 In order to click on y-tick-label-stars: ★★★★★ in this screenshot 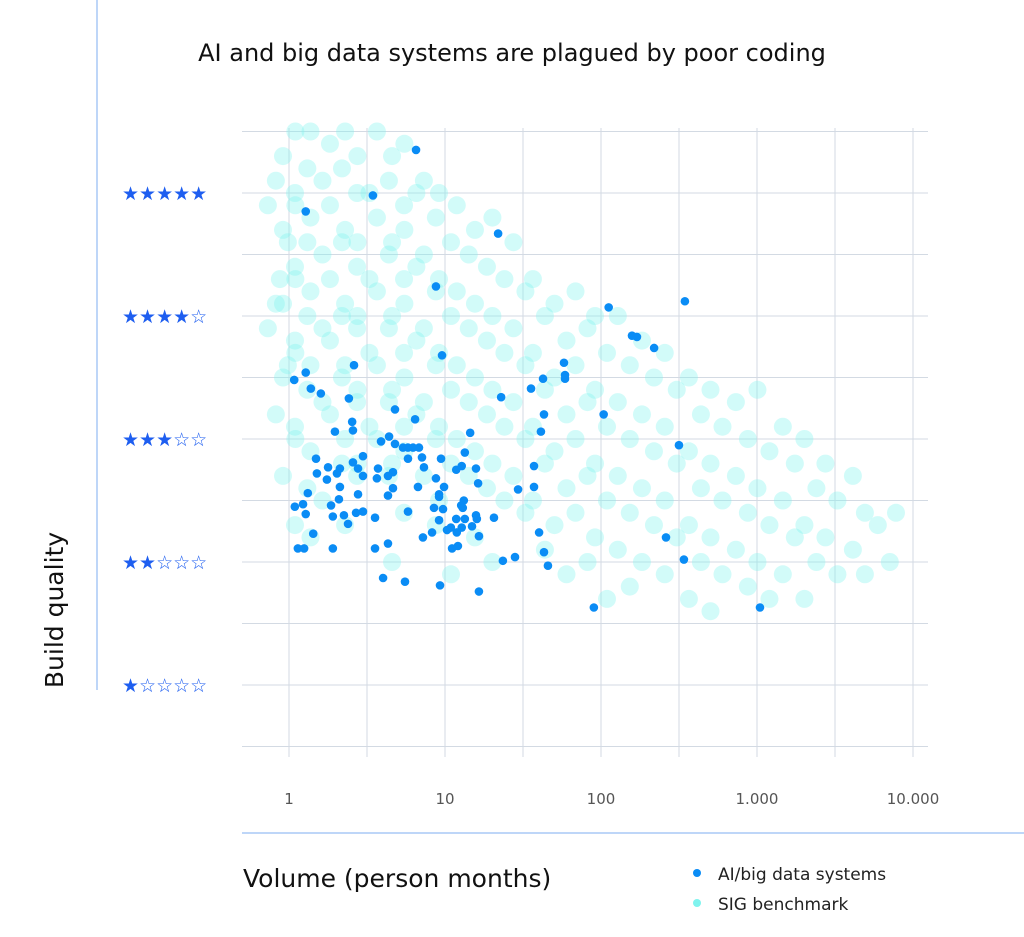, I will do `click(164, 194)`.